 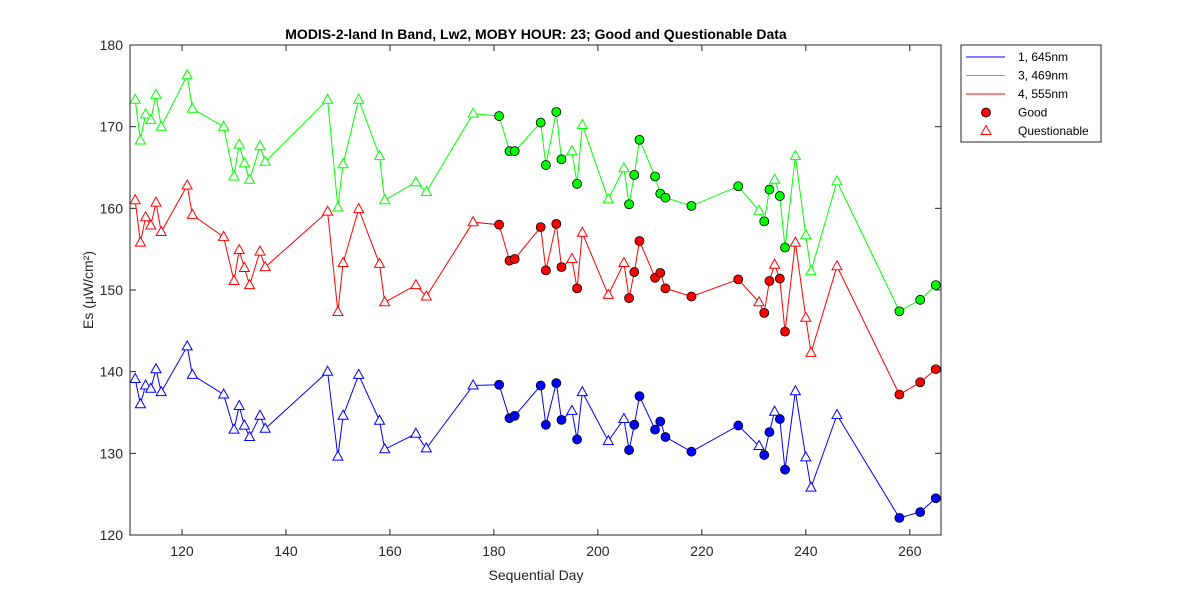 I want to click on x-tick-label: 180, so click(x=494, y=551).